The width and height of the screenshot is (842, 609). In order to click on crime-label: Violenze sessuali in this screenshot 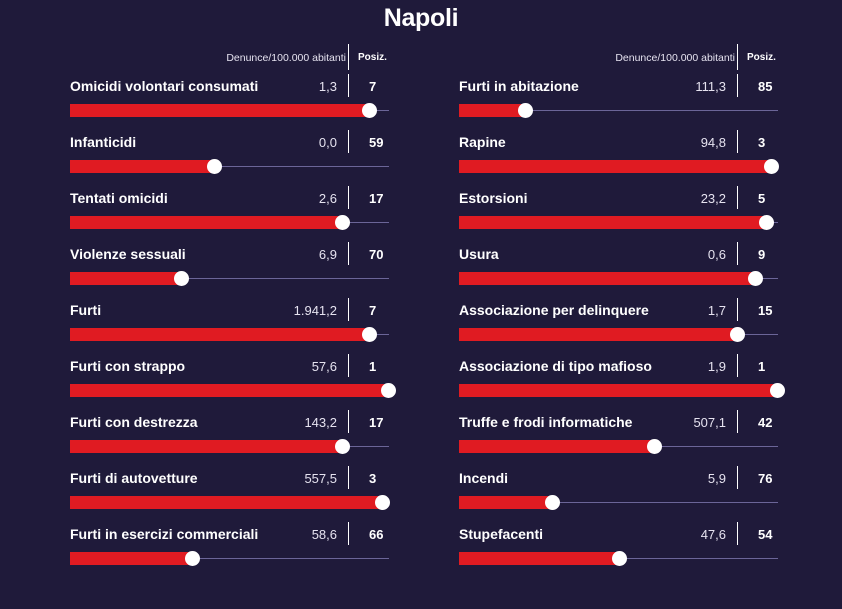, I will do `click(128, 254)`.